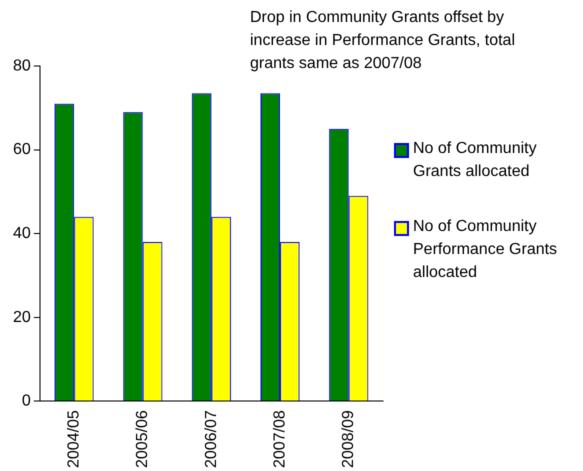  Describe the element at coordinates (211, 439) in the screenshot. I see `x-tick-label: 2006/07` at that location.